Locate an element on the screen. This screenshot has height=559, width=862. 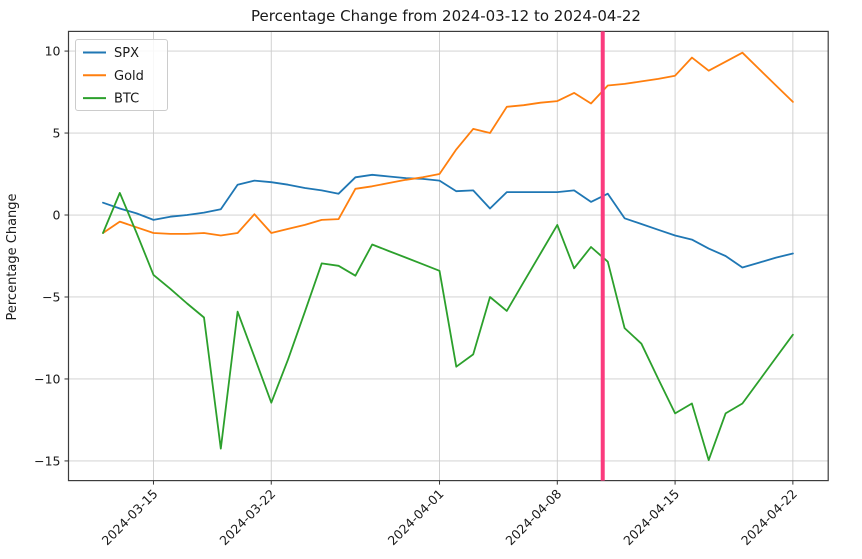
legend-label-gold: Gold is located at coordinates (129, 76).